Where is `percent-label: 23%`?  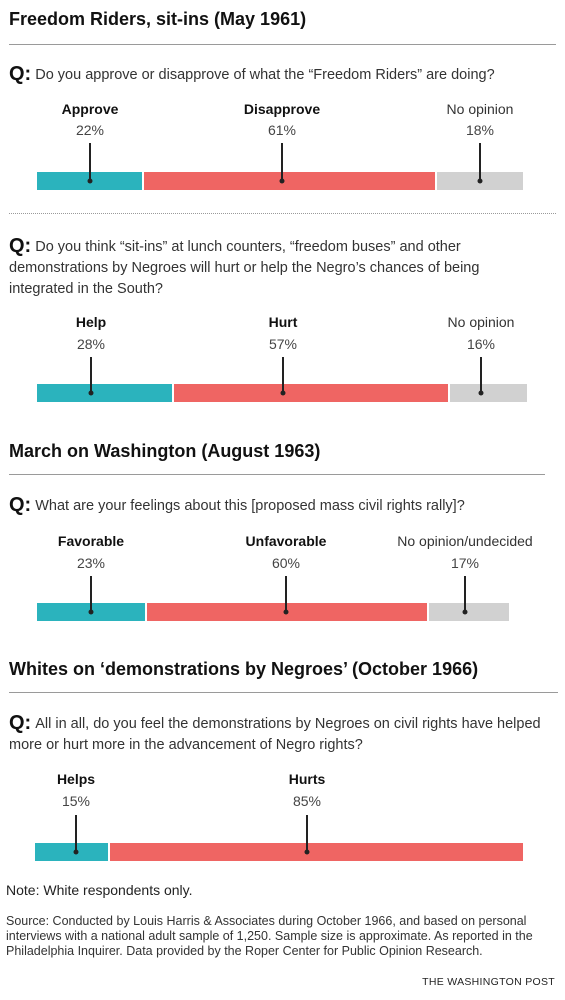
percent-label: 23% is located at coordinates (91, 563).